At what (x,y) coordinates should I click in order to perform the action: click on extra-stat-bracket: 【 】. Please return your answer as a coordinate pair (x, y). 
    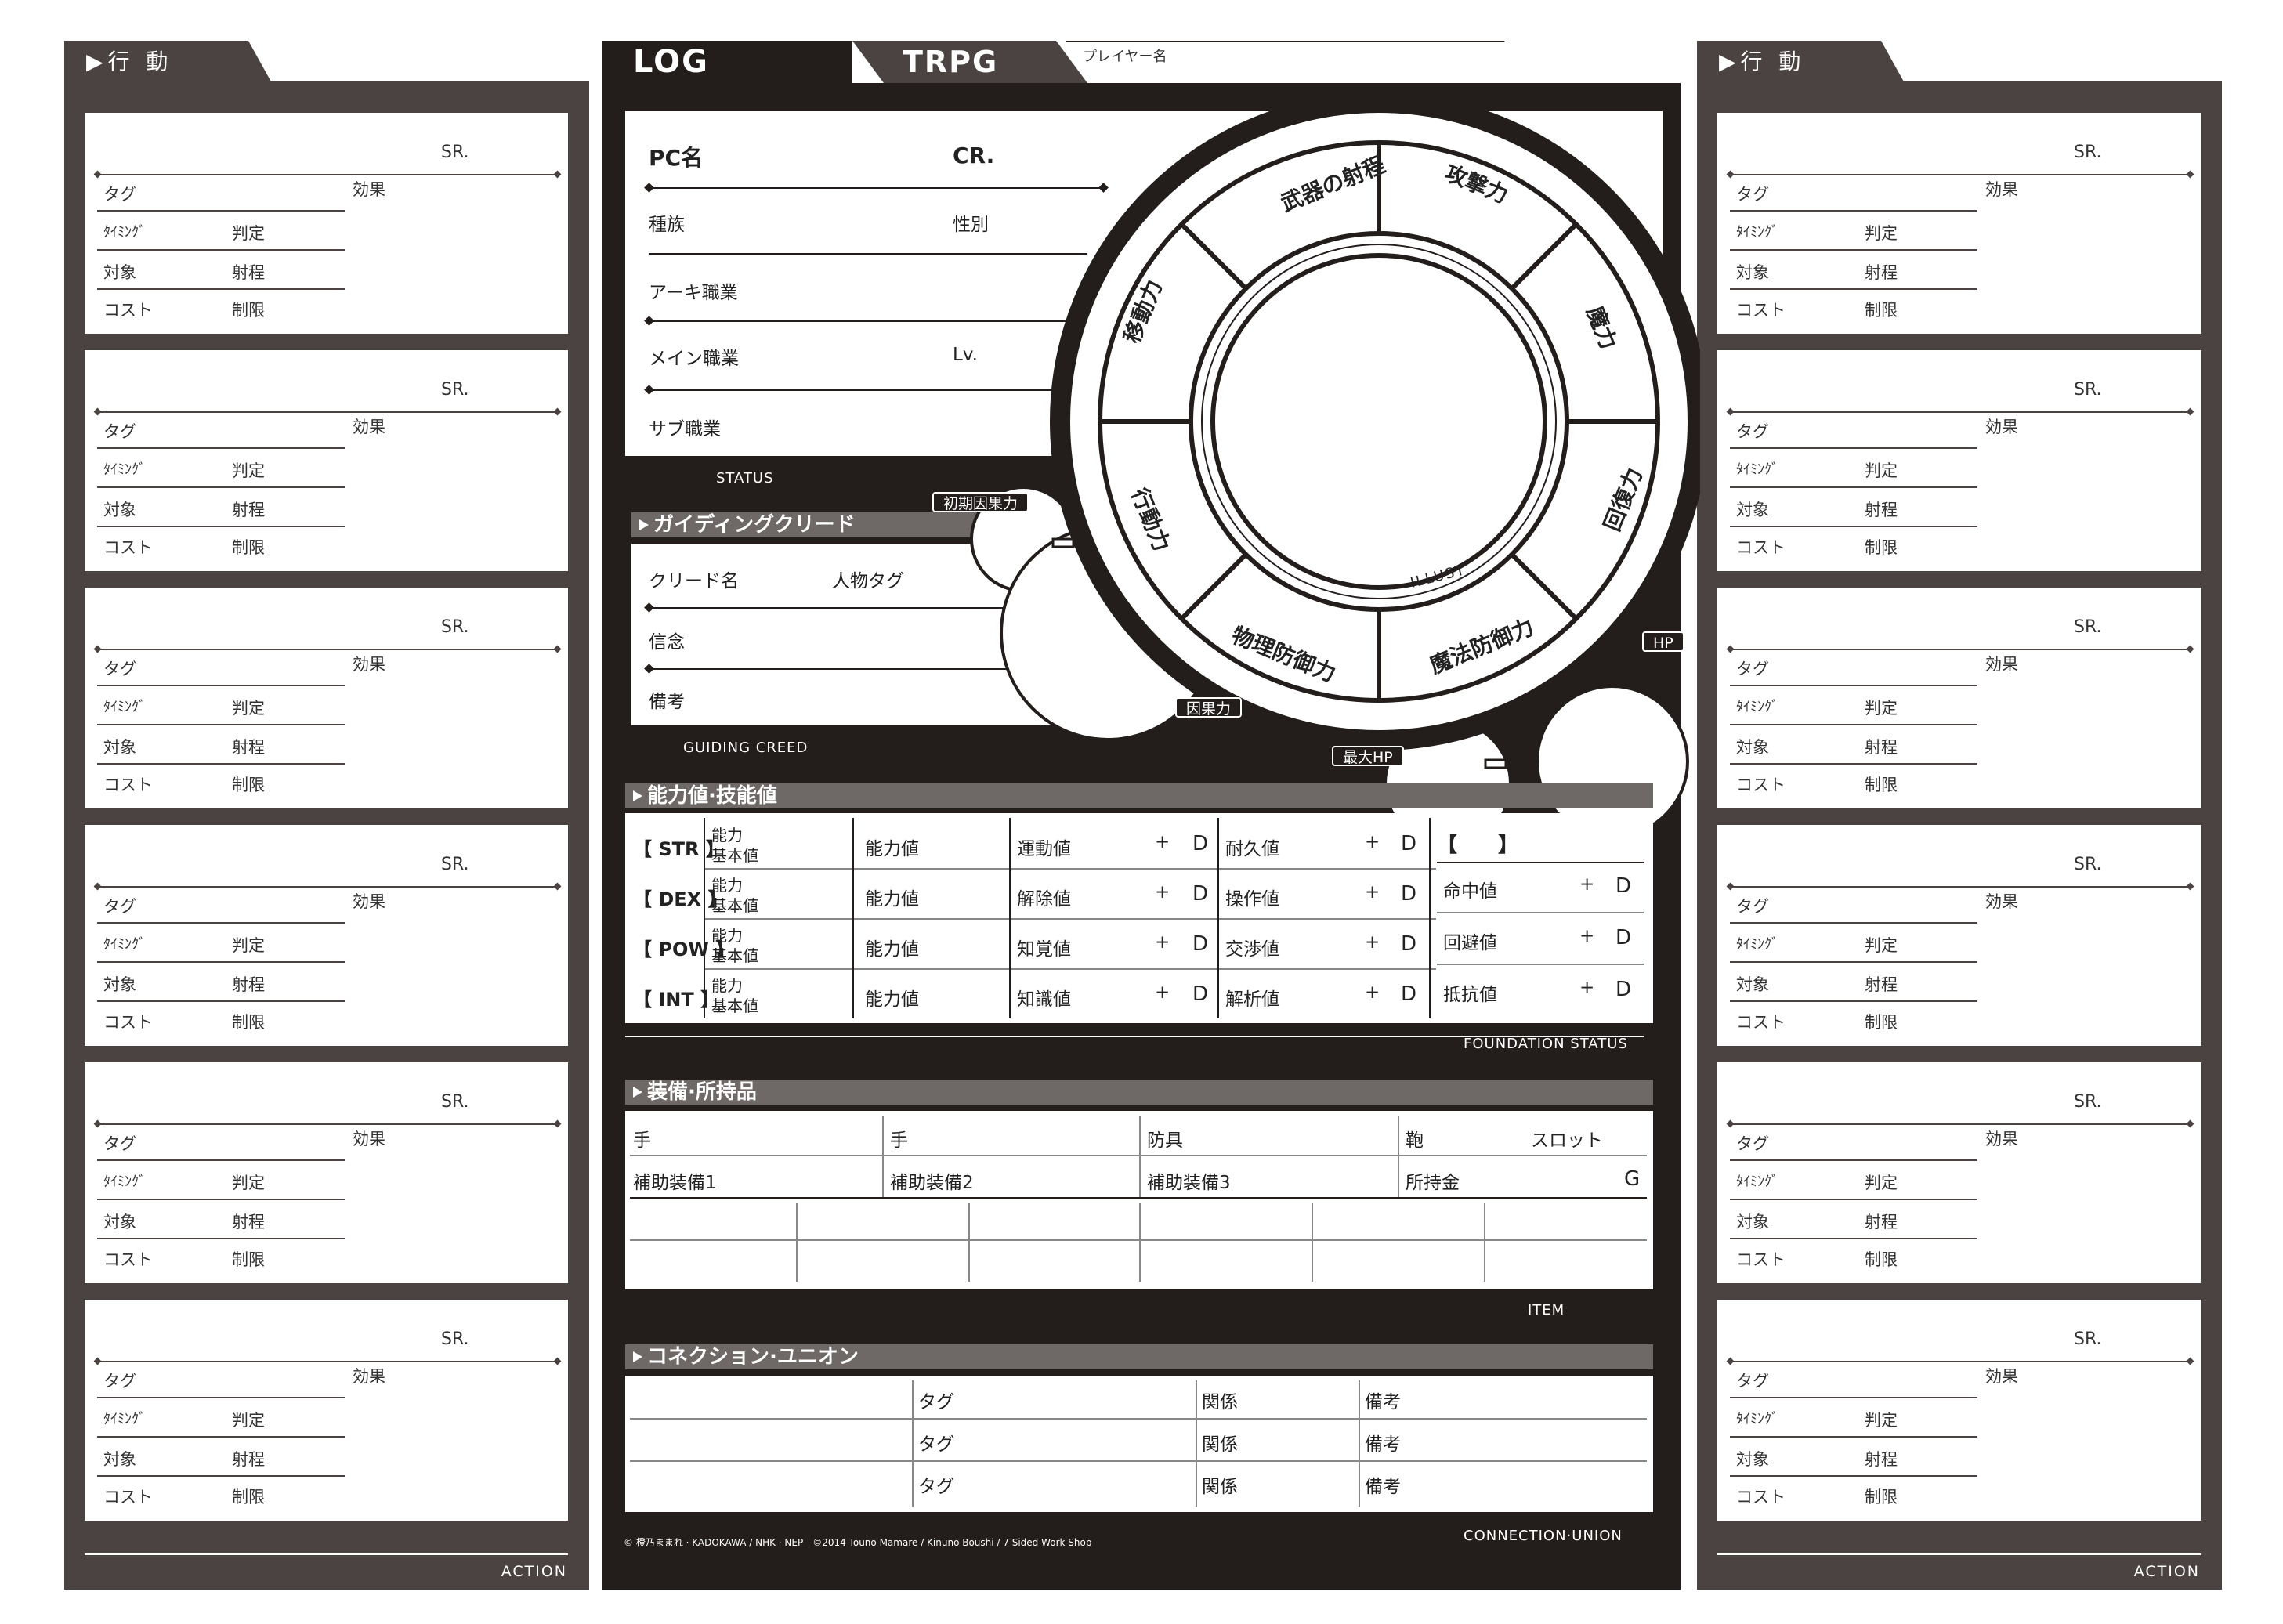
    Looking at the image, I should click on (1478, 845).